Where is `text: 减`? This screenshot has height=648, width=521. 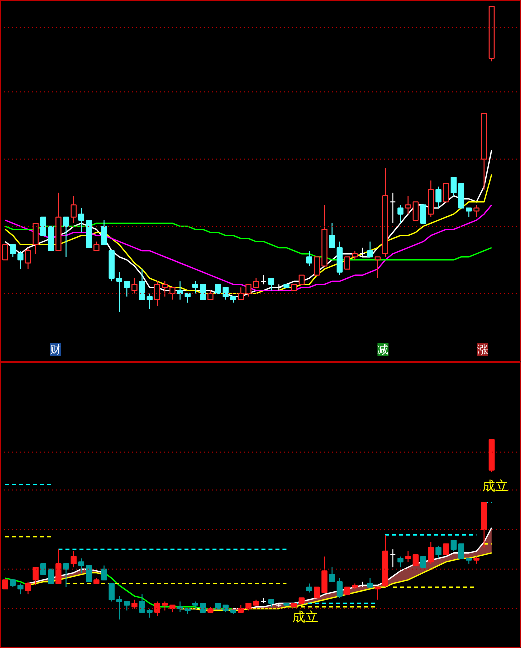 text: 减 is located at coordinates (383, 349).